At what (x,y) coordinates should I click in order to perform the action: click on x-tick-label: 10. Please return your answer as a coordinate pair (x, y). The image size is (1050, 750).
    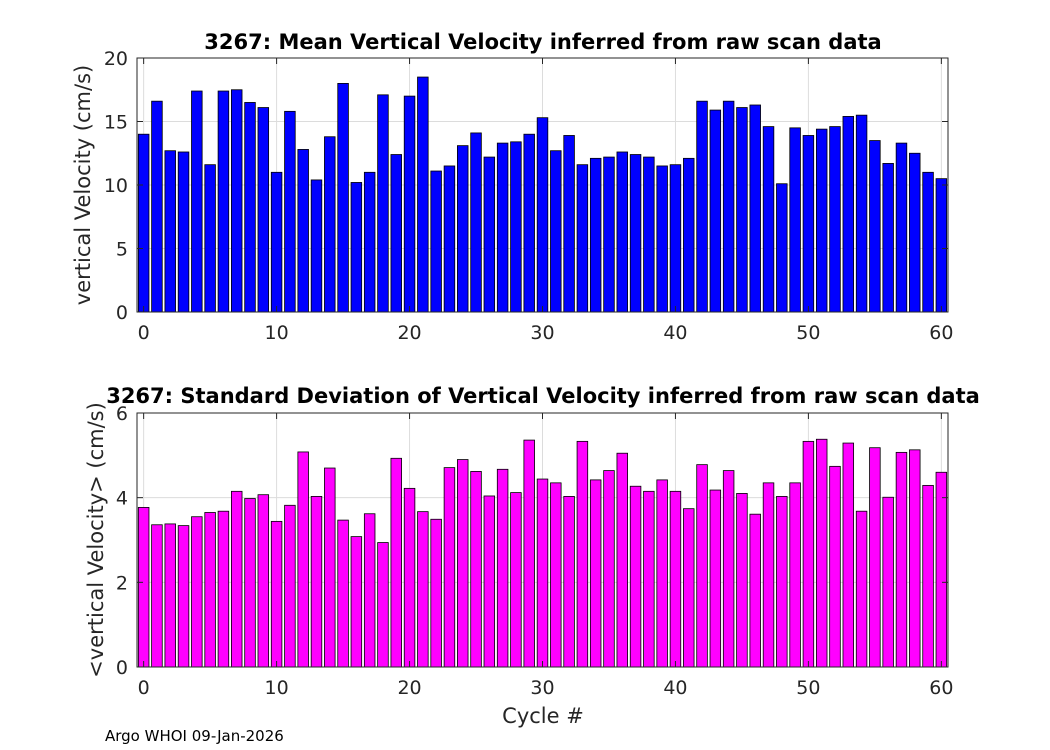
    Looking at the image, I should click on (277, 333).